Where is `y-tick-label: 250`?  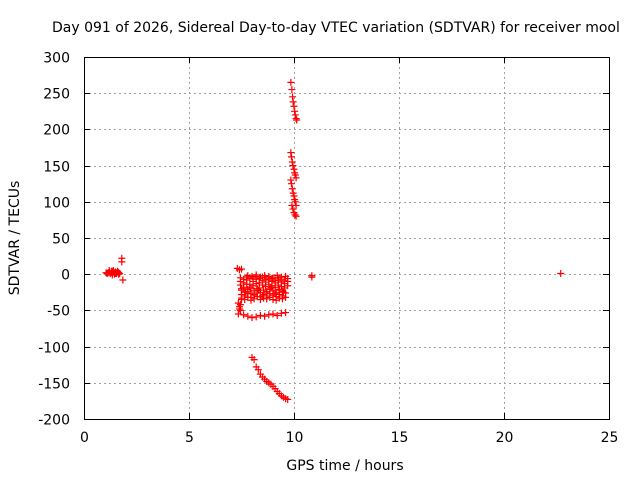
y-tick-label: 250 is located at coordinates (56, 95).